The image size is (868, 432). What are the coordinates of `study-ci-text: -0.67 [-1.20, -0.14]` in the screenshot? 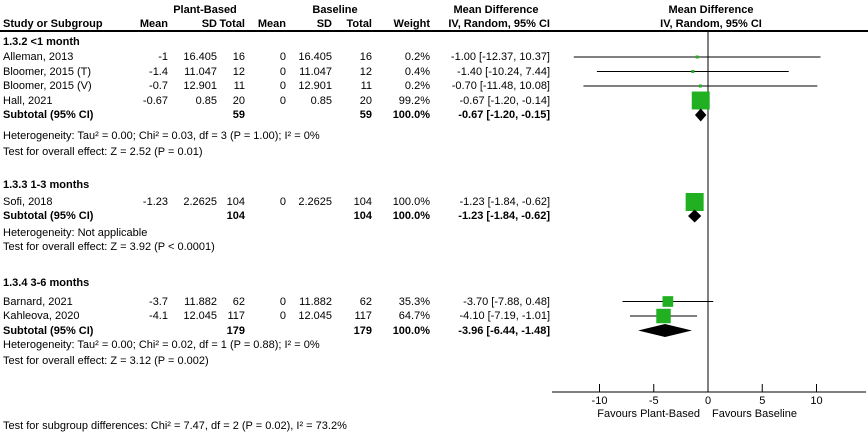 It's located at (505, 100).